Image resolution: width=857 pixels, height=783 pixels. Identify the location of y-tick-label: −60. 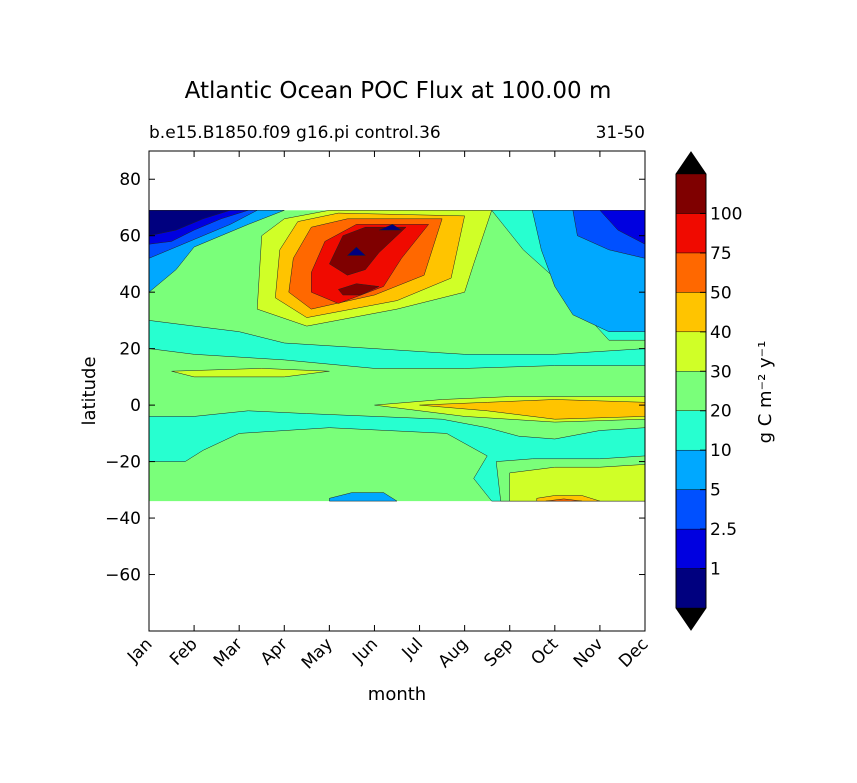
(123, 576).